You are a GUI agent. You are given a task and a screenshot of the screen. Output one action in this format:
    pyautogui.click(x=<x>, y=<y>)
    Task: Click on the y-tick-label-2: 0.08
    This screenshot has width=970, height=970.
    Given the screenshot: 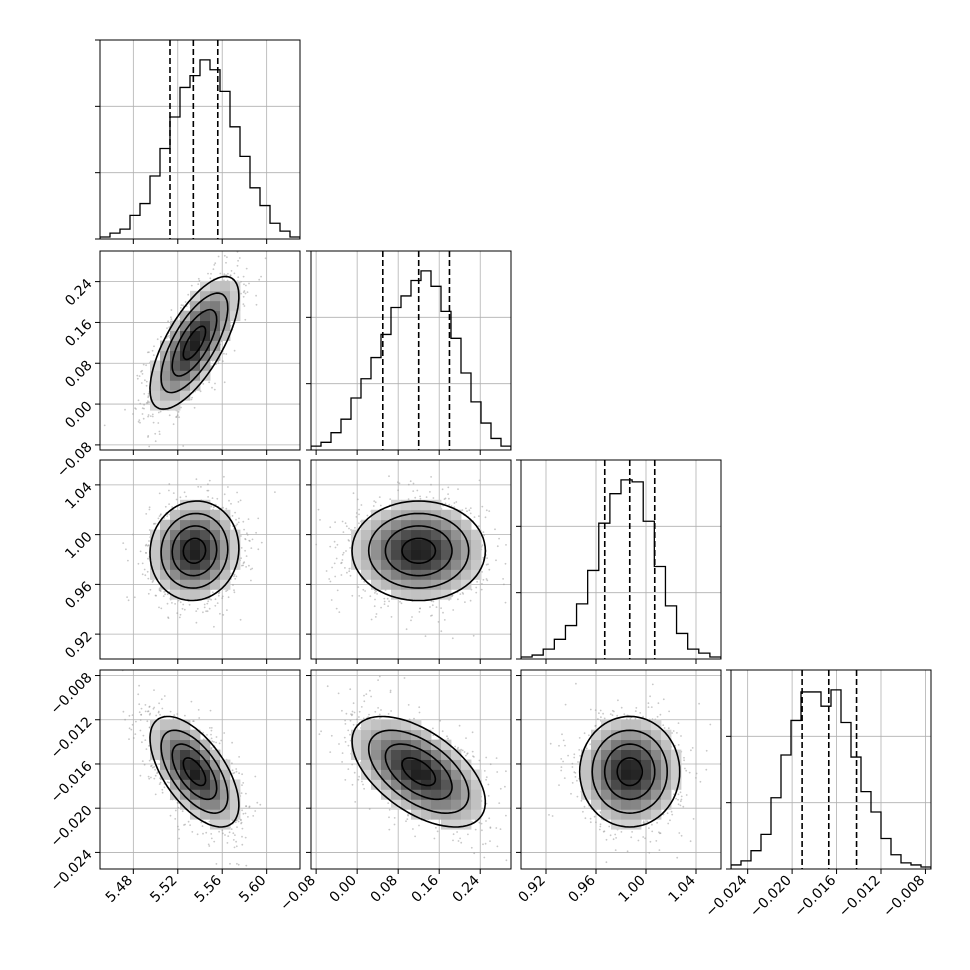 What is the action you would take?
    pyautogui.click(x=78, y=374)
    